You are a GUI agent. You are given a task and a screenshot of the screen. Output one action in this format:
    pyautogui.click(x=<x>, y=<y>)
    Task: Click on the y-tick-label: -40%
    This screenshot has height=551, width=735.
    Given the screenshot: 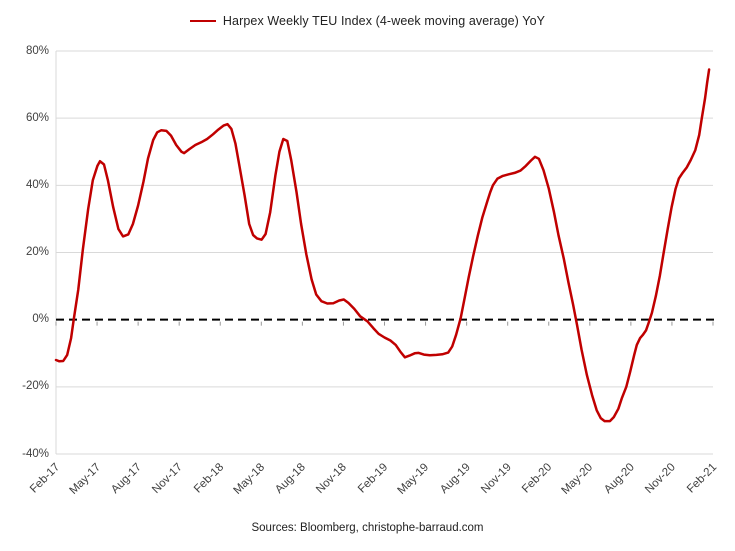 What is the action you would take?
    pyautogui.click(x=35, y=453)
    